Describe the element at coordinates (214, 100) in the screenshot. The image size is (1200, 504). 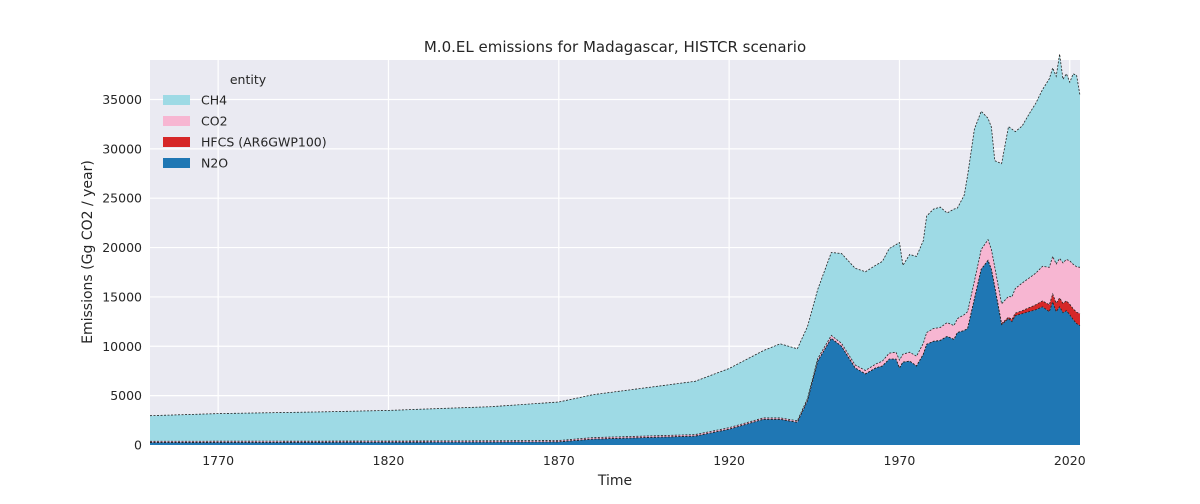
I see `legend-label-ch4: CH4` at that location.